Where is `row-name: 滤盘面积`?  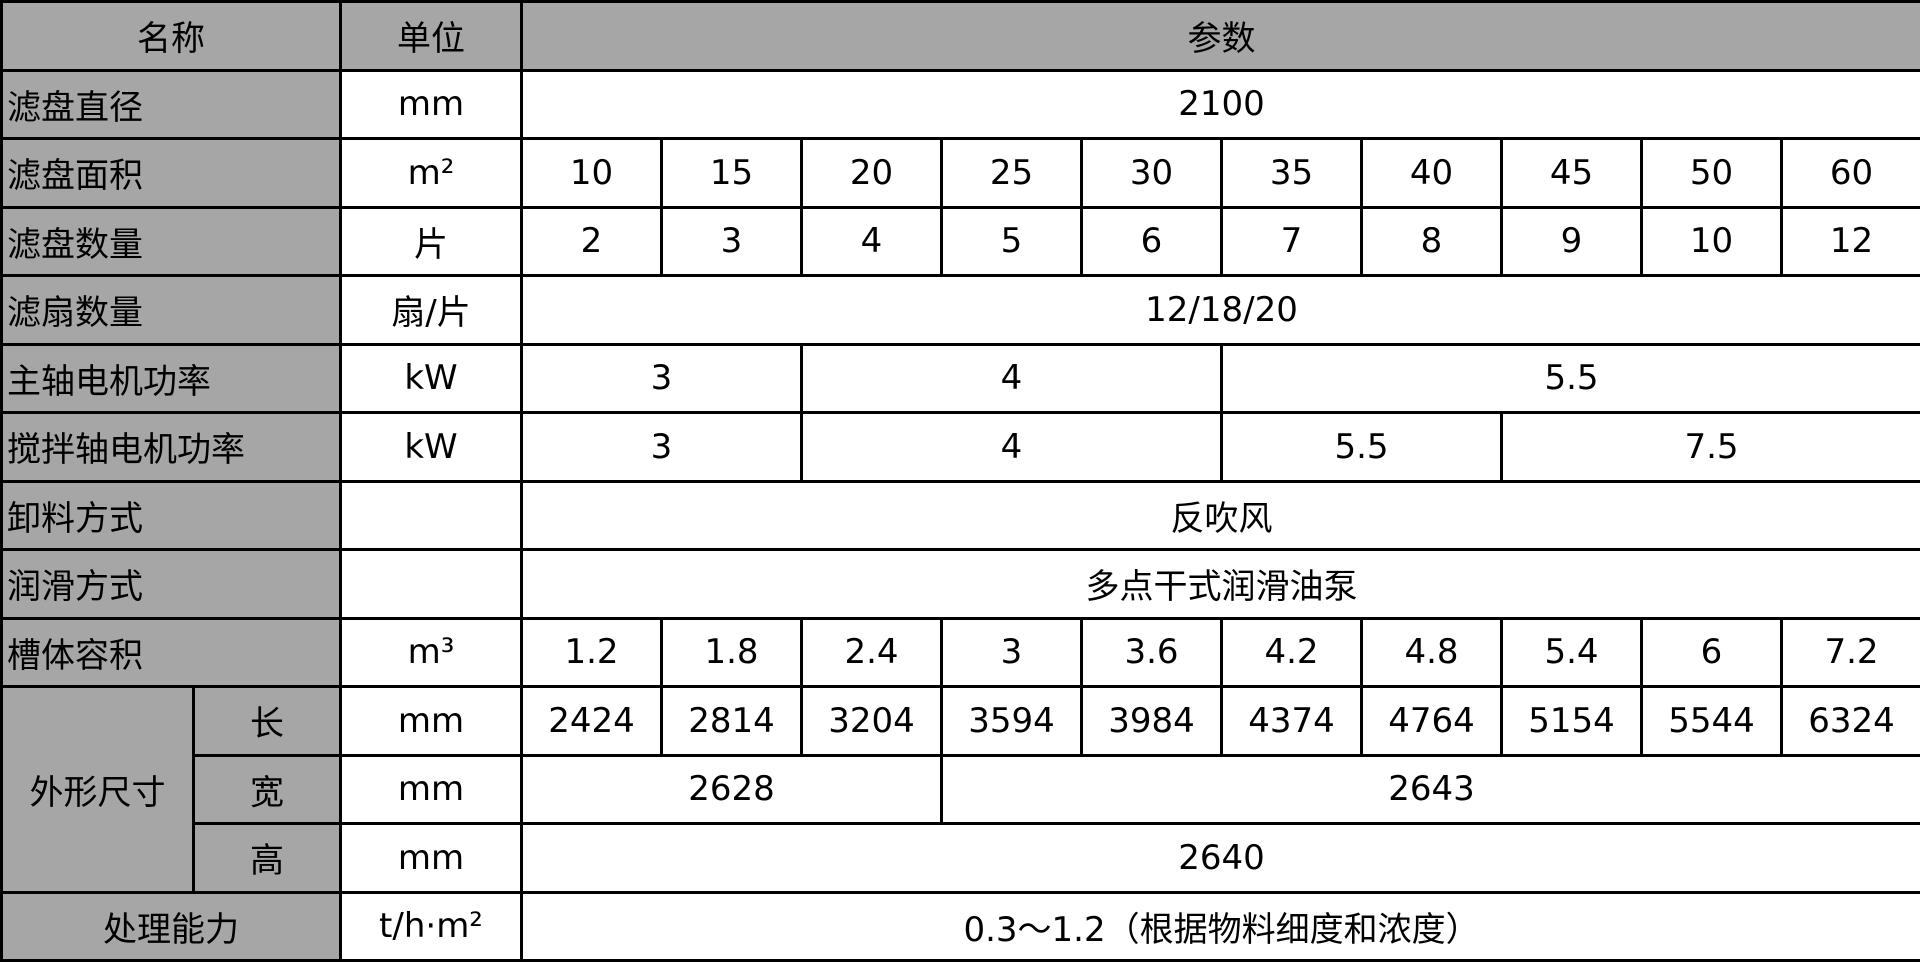 row-name: 滤盘面积 is located at coordinates (171, 173).